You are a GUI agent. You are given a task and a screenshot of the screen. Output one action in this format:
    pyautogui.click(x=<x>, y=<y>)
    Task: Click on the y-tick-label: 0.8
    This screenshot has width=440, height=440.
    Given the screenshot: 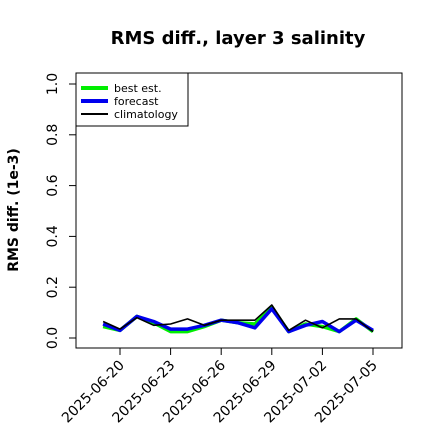 What is the action you would take?
    pyautogui.click(x=53, y=135)
    